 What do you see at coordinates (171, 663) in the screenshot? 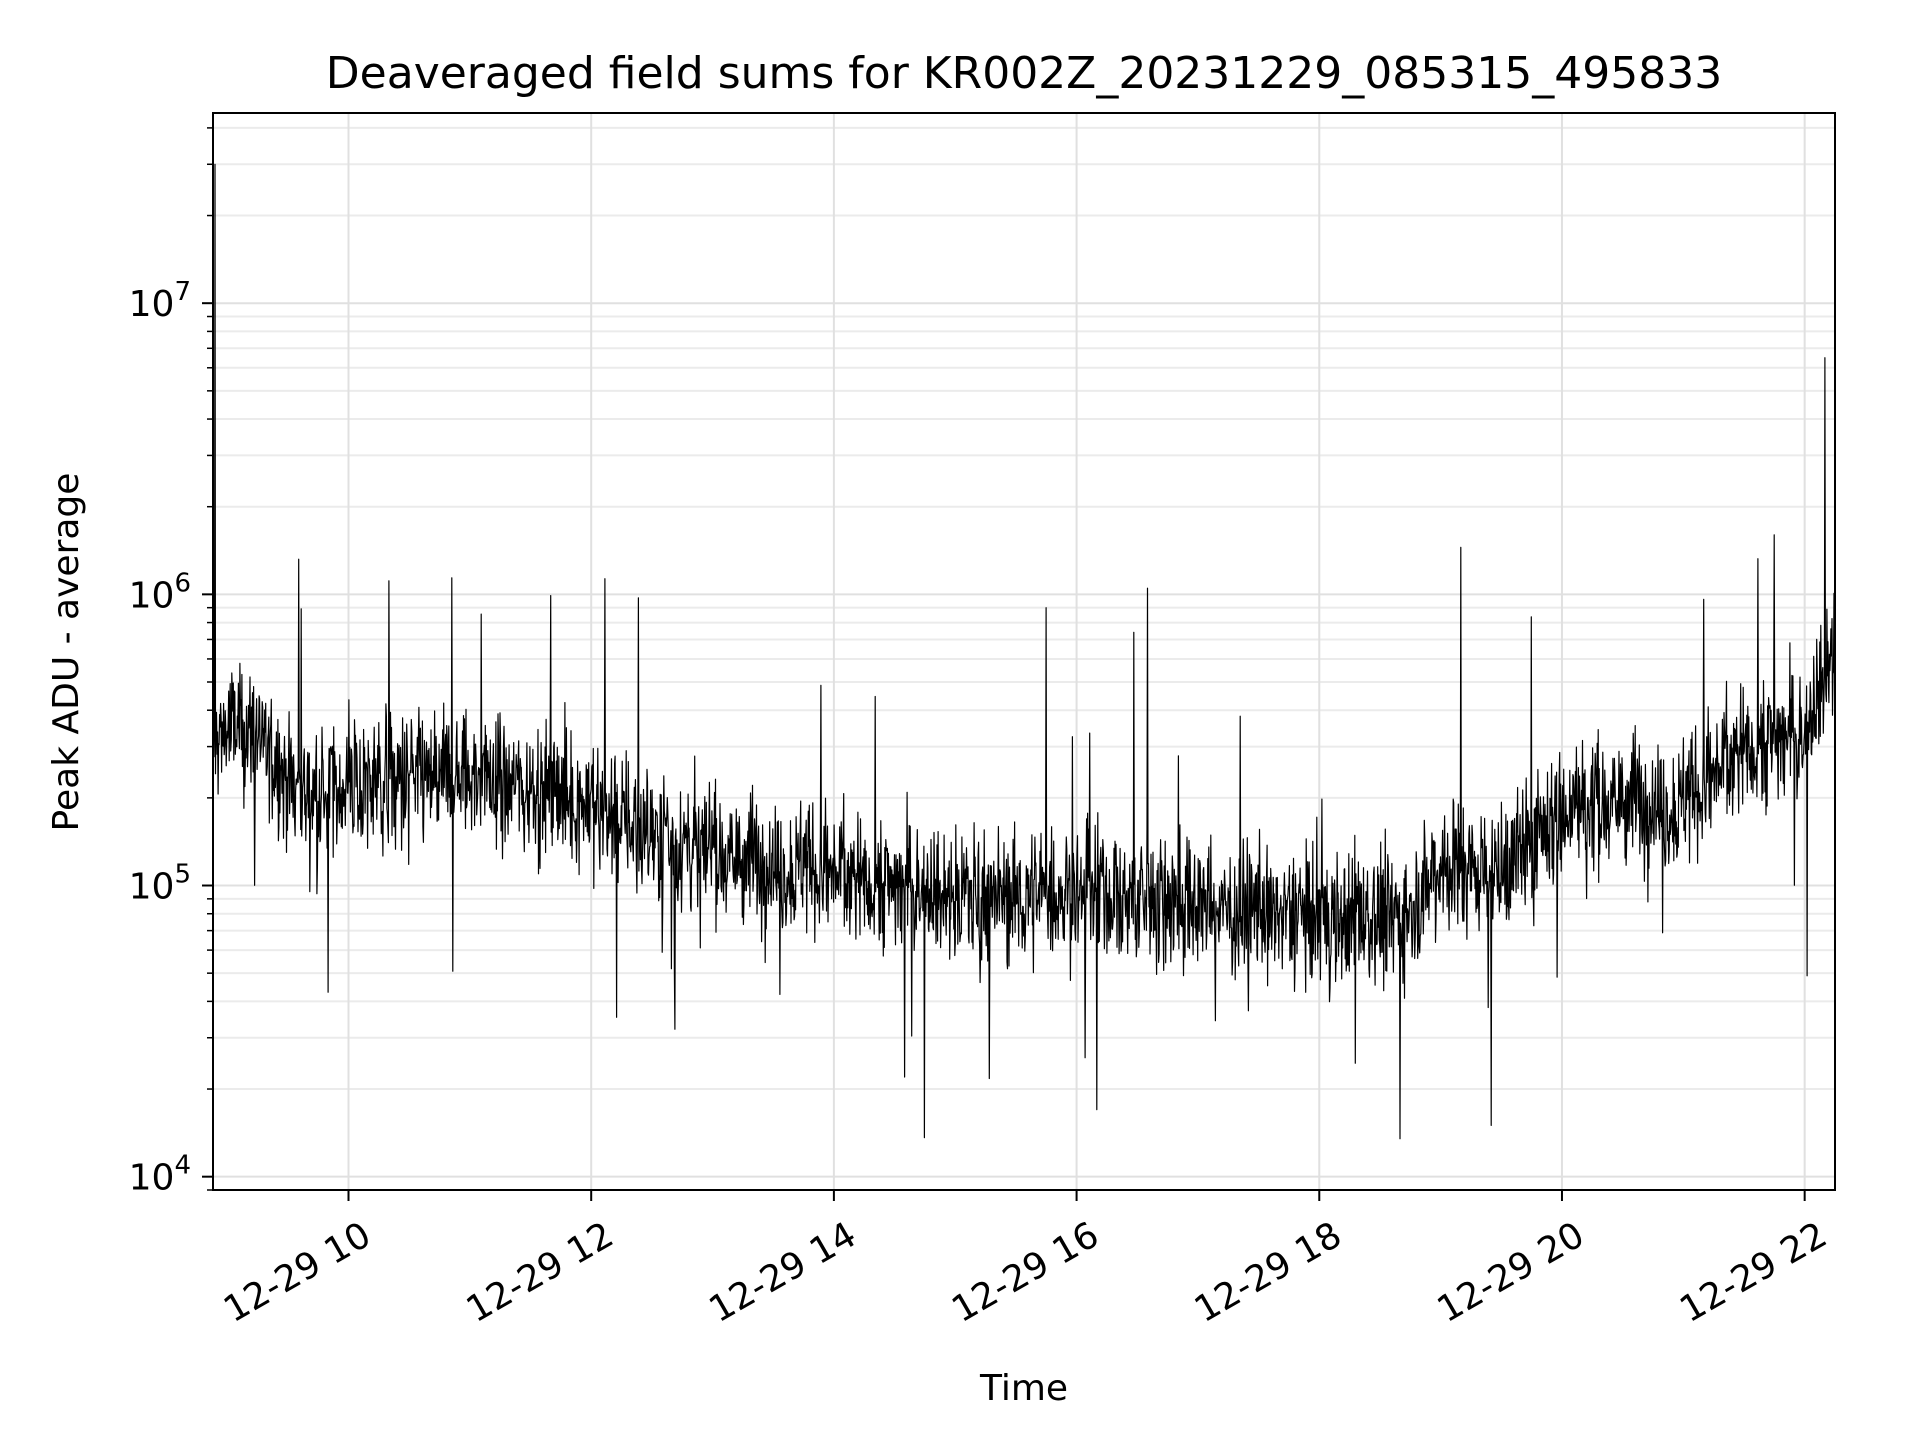
I see `y-axis: 10⁴ 10⁵ 10⁶ 10⁷` at bounding box center [171, 663].